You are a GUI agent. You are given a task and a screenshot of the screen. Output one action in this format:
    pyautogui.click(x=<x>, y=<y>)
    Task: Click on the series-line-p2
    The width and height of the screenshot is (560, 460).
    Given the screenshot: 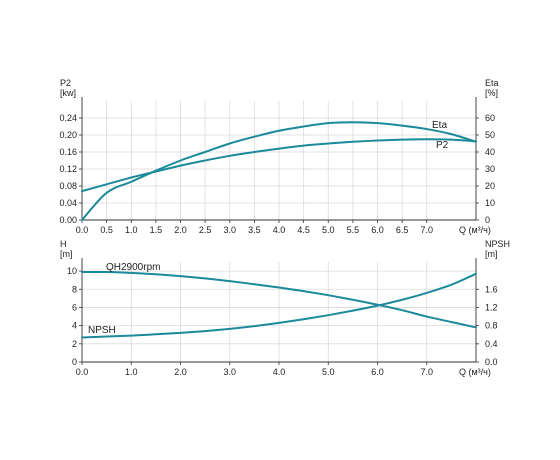 What is the action you would take?
    pyautogui.click(x=279, y=165)
    